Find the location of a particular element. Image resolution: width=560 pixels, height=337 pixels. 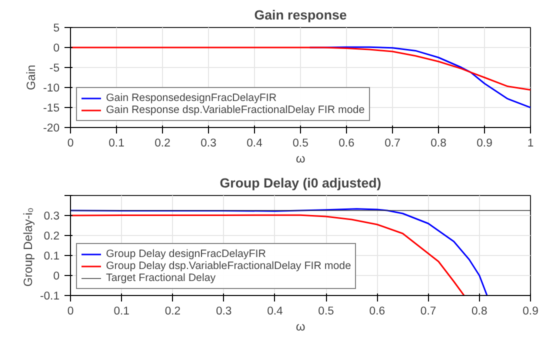

legend-label: Group Delay designFracDelayFIR is located at coordinates (186, 254).